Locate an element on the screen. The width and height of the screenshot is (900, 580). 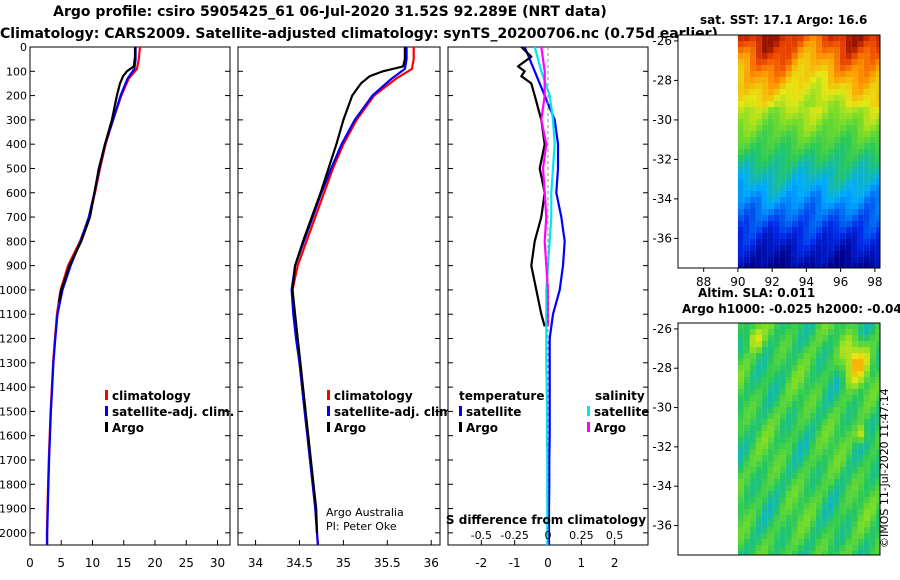
copyright-credit: ©IMOS 11-Jul-2020 11:47:14 is located at coordinates (884, 468).